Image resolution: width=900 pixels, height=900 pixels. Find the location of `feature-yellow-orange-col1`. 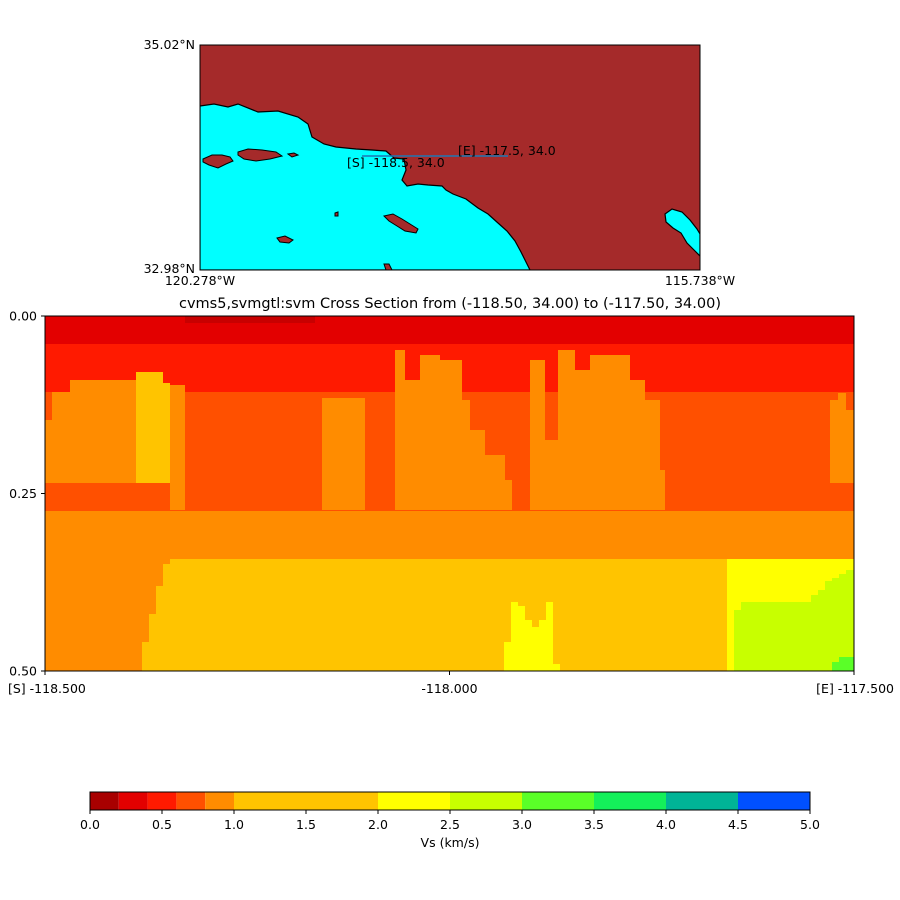

feature-yellow-orange-col1 is located at coordinates (153, 427).